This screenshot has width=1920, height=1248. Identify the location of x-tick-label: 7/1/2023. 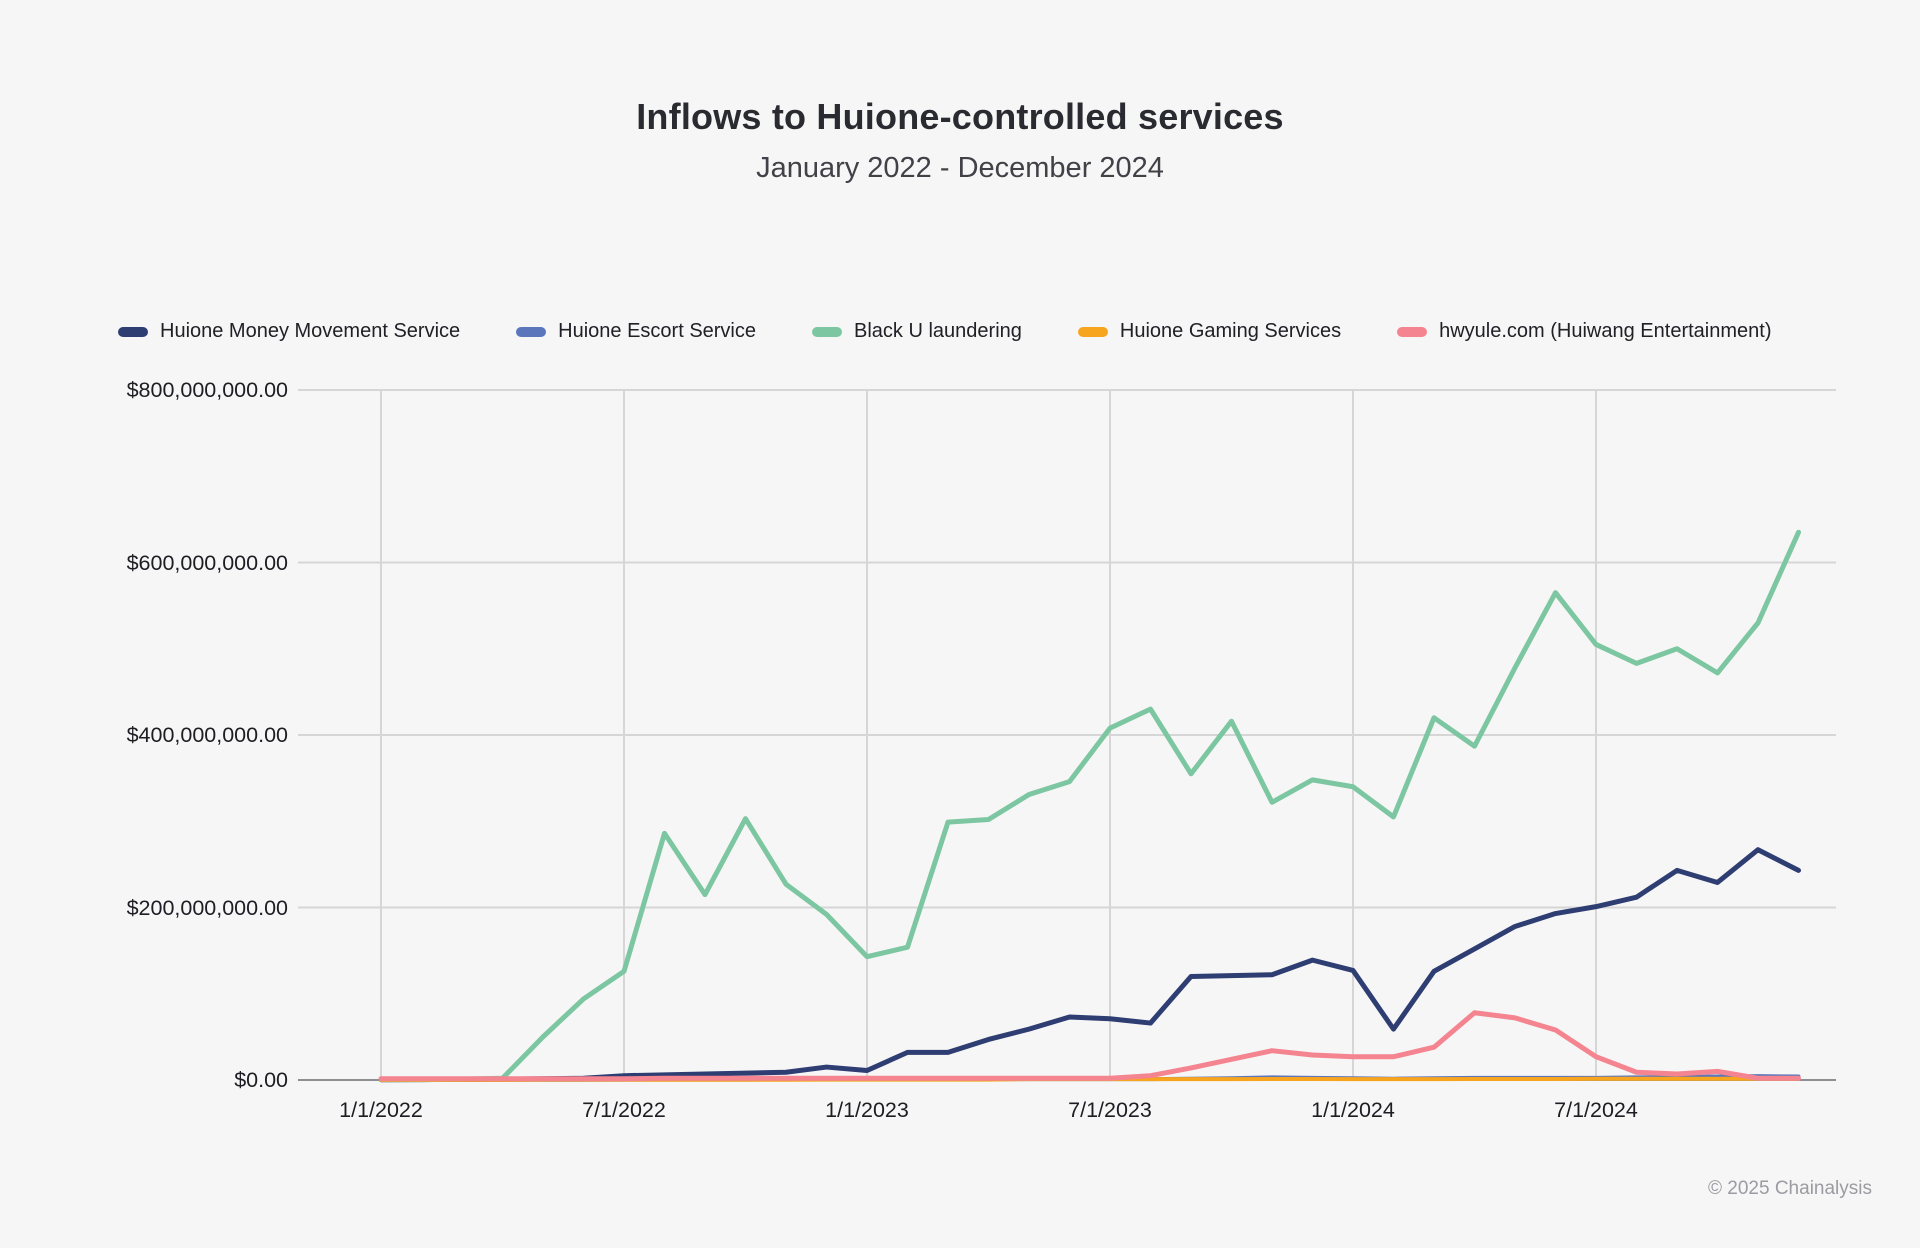
(1110, 1110).